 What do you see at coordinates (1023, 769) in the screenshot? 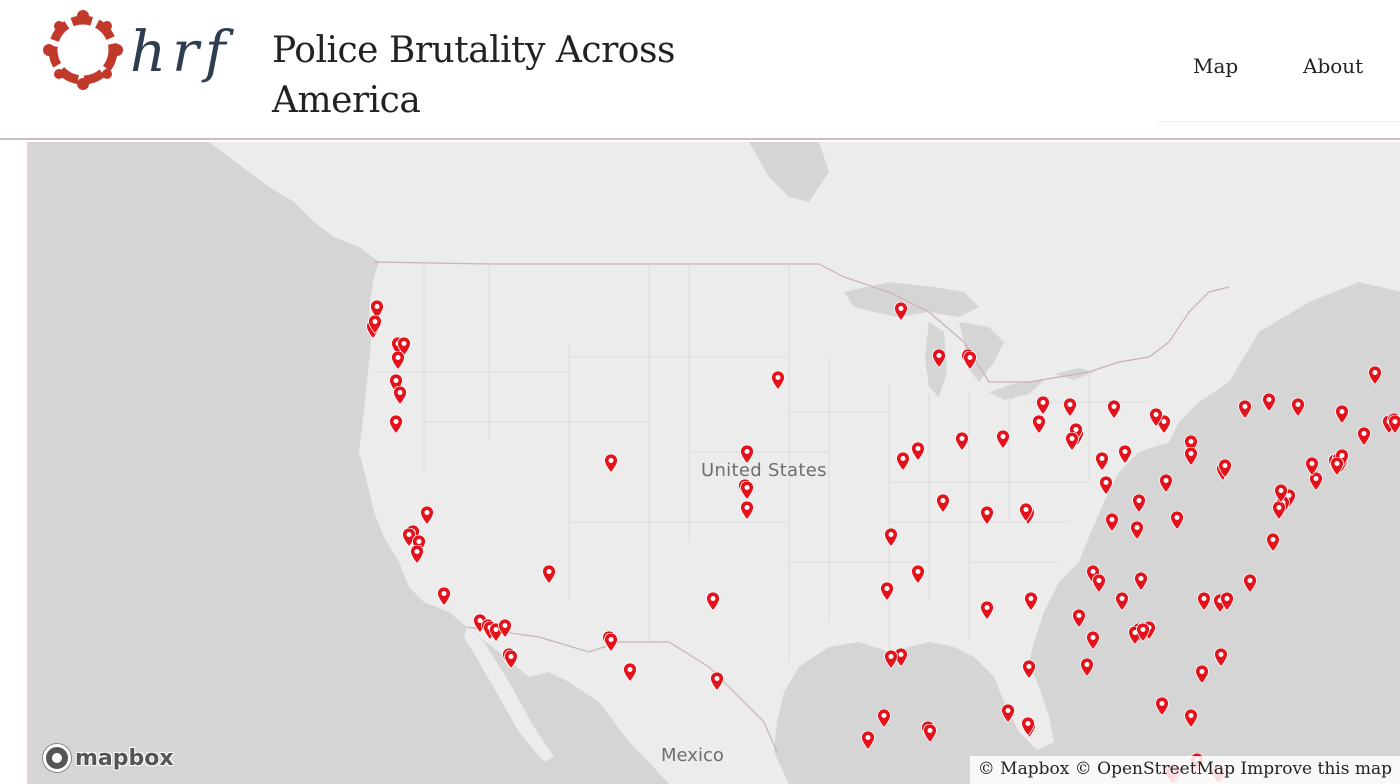
I see `attribution-mapbox-link: © Mapbox` at bounding box center [1023, 769].